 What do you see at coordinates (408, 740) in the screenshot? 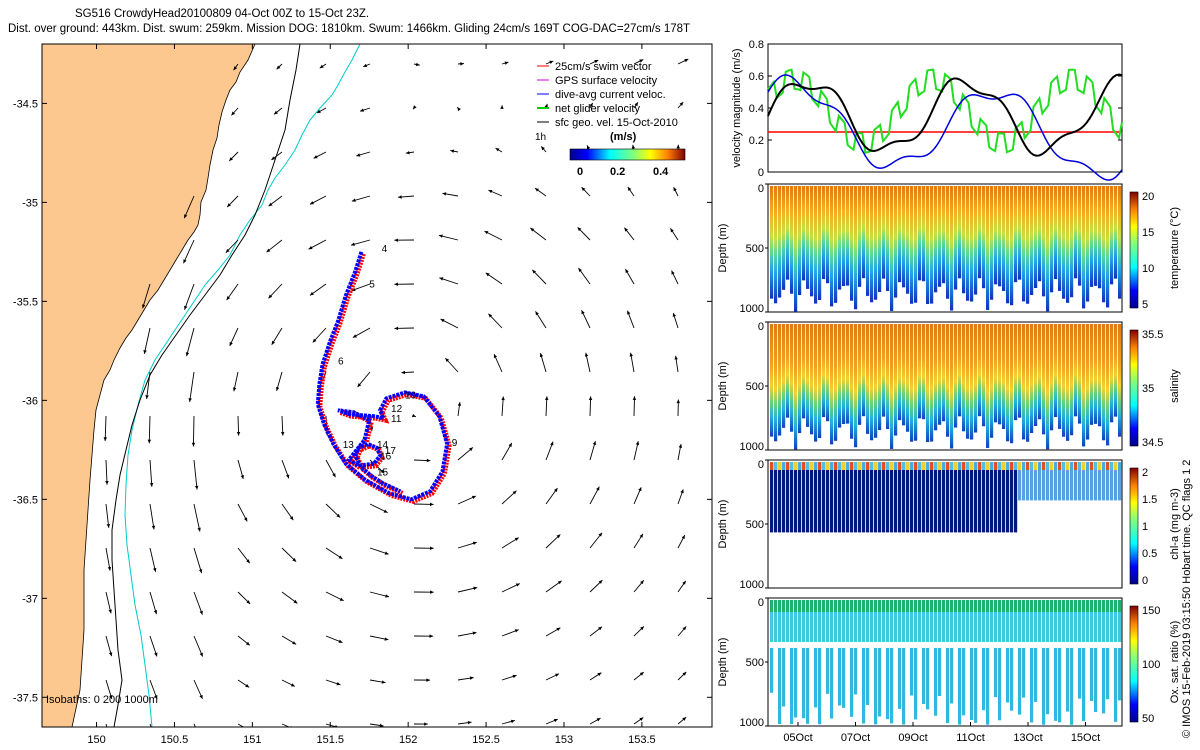
I see `lon-tick-label: 152` at bounding box center [408, 740].